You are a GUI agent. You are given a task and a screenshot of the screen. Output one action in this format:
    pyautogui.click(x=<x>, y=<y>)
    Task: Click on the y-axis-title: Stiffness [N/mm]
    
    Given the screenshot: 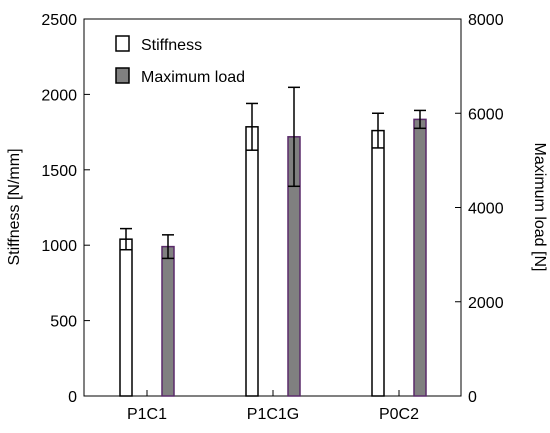 What is the action you would take?
    pyautogui.click(x=14, y=206)
    